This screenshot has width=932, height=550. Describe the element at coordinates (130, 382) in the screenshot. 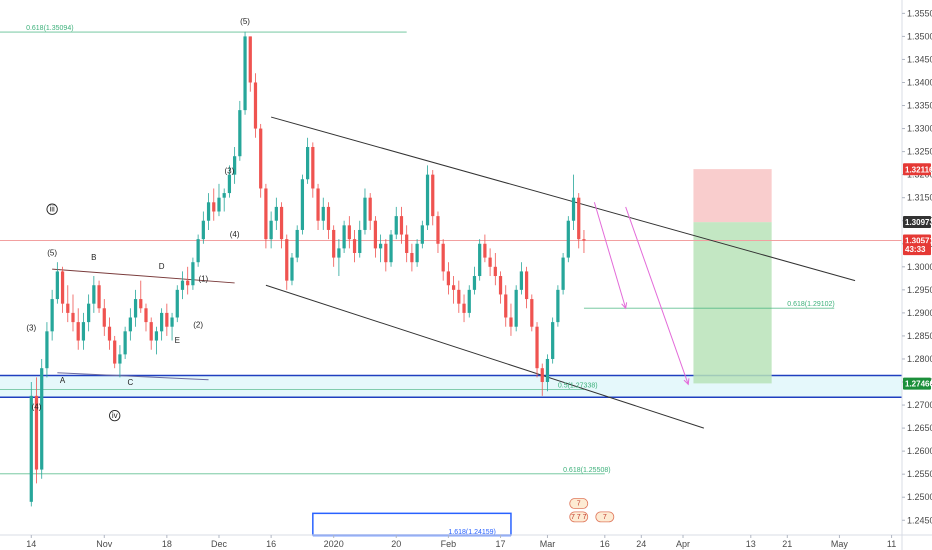

I see `wave-label: C` at that location.